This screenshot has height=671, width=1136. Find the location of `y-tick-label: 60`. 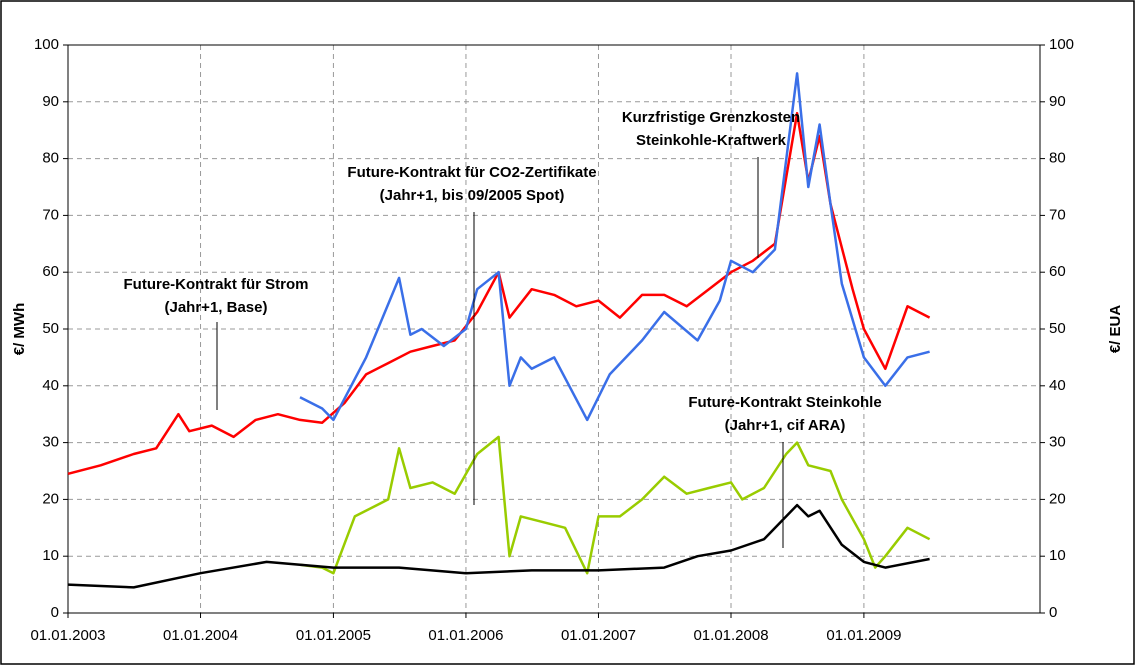

y-tick-label: 60 is located at coordinates (50, 271).